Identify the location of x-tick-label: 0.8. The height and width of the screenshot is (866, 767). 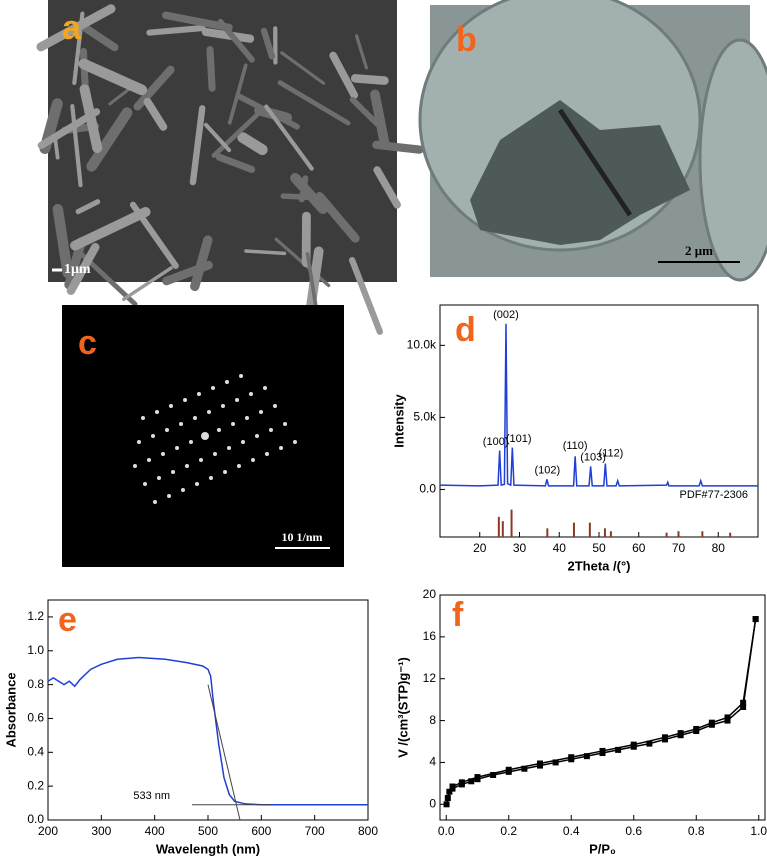
(696, 831).